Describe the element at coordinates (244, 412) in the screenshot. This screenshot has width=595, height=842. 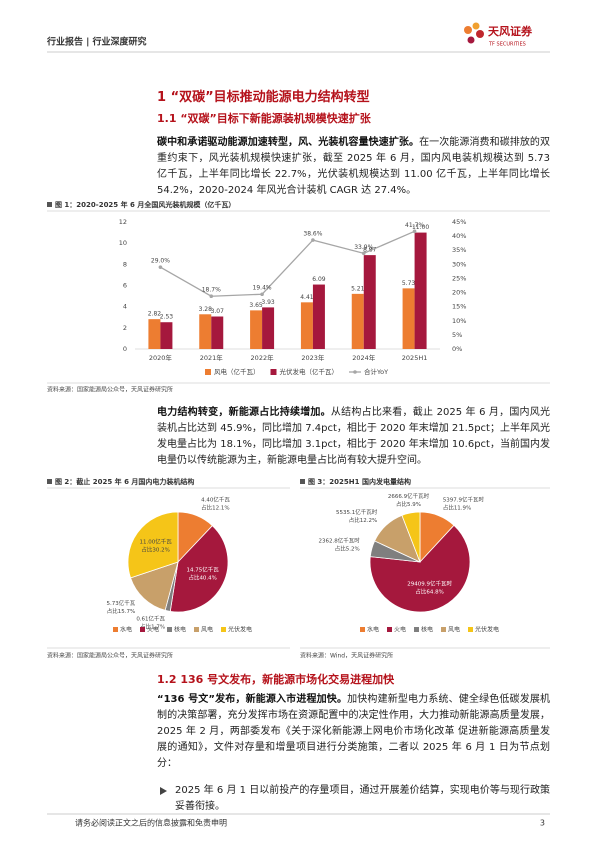
I see `paragraph-lead: 电力结构转变，新能源占比持续增加。` at that location.